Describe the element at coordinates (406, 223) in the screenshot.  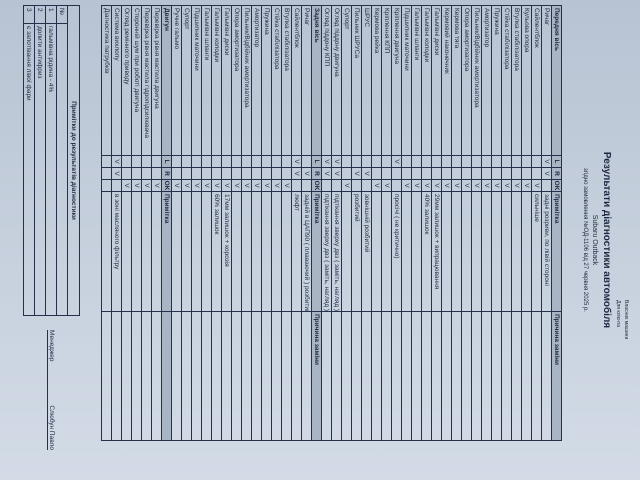
I see `table-row: Підшипник маточини V` at that location.